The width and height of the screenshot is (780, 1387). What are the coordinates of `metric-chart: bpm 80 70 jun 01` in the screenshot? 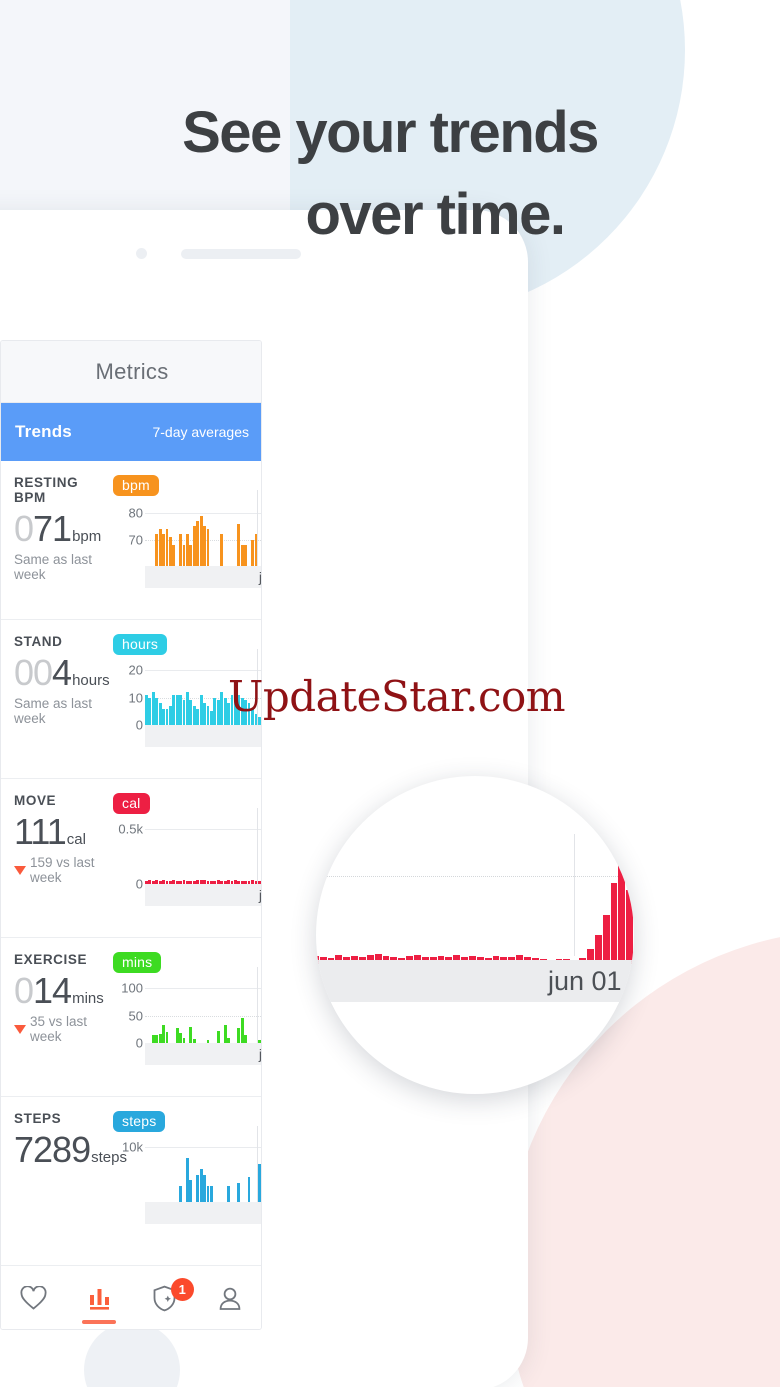 It's located at (184, 547).